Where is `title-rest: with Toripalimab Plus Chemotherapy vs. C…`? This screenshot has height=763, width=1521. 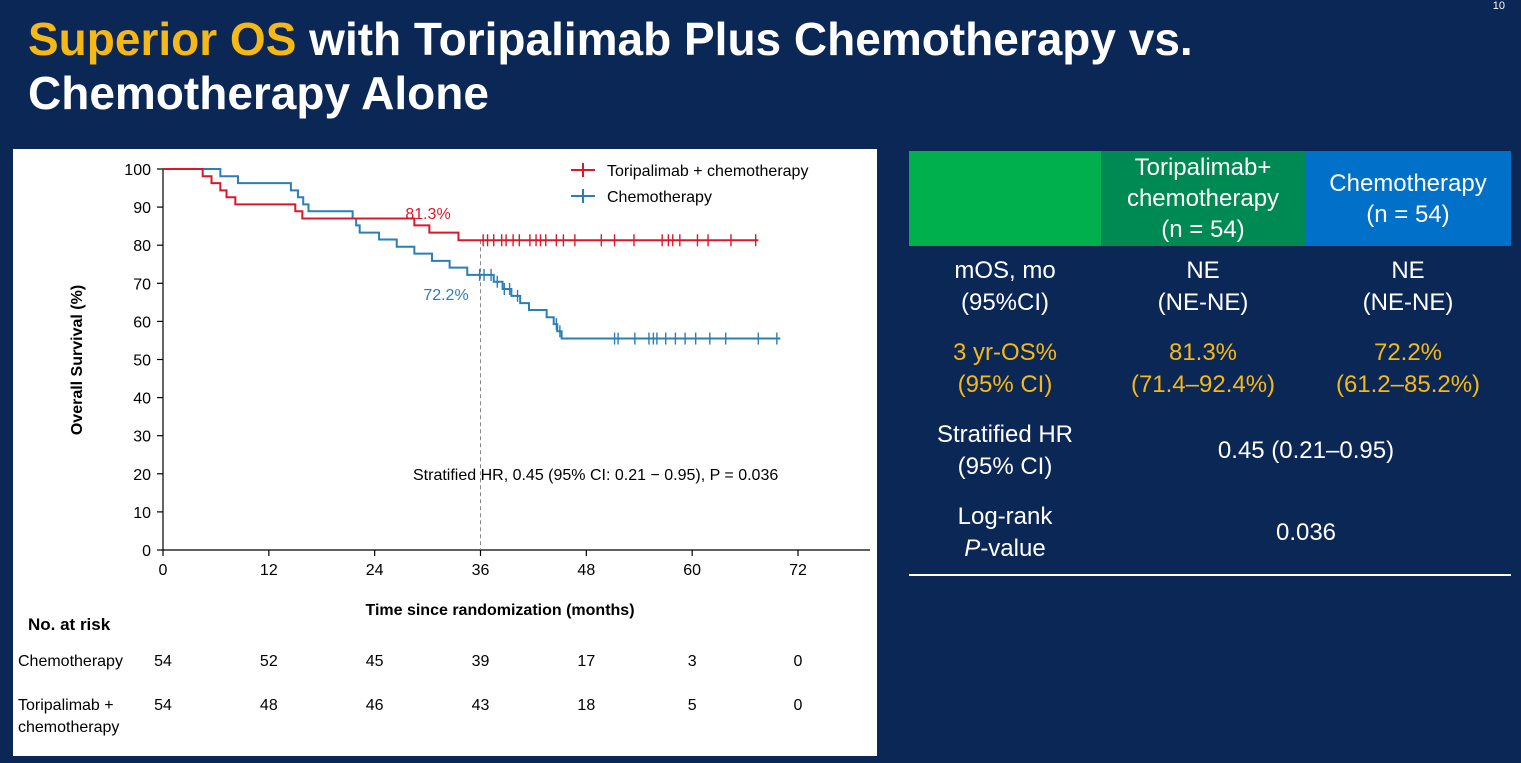
title-rest: with Toripalimab Plus Chemotherapy vs. C… is located at coordinates (610, 66).